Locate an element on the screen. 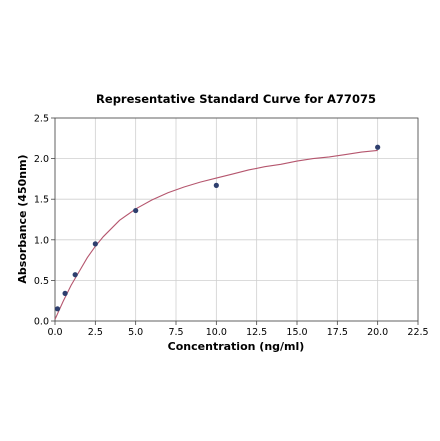 This screenshot has height=441, width=440. x-tick-label: 15.0 is located at coordinates (296, 332).